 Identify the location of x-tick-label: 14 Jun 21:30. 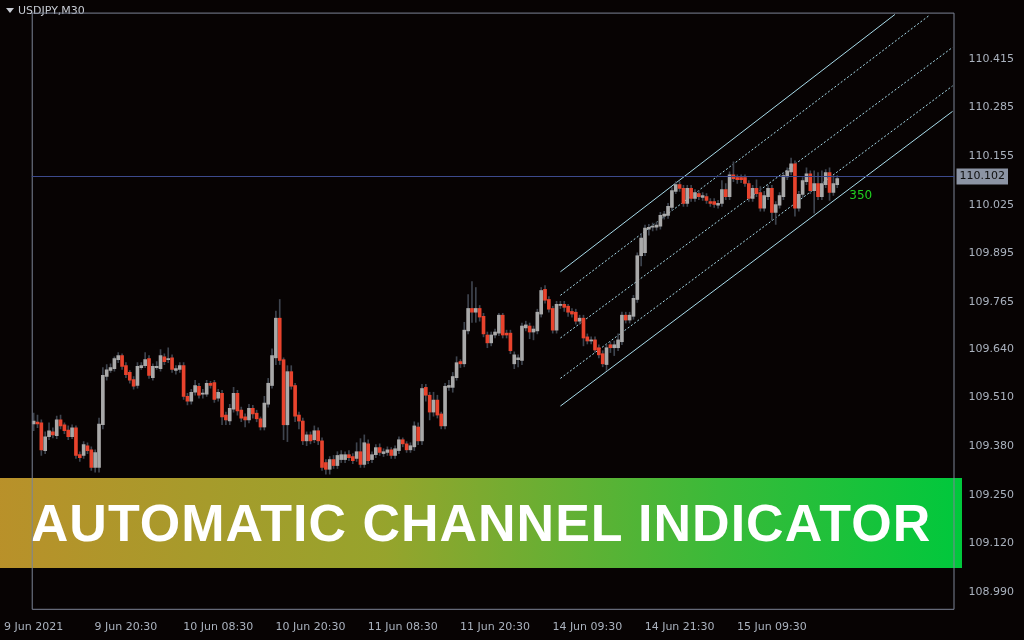
(679, 627).